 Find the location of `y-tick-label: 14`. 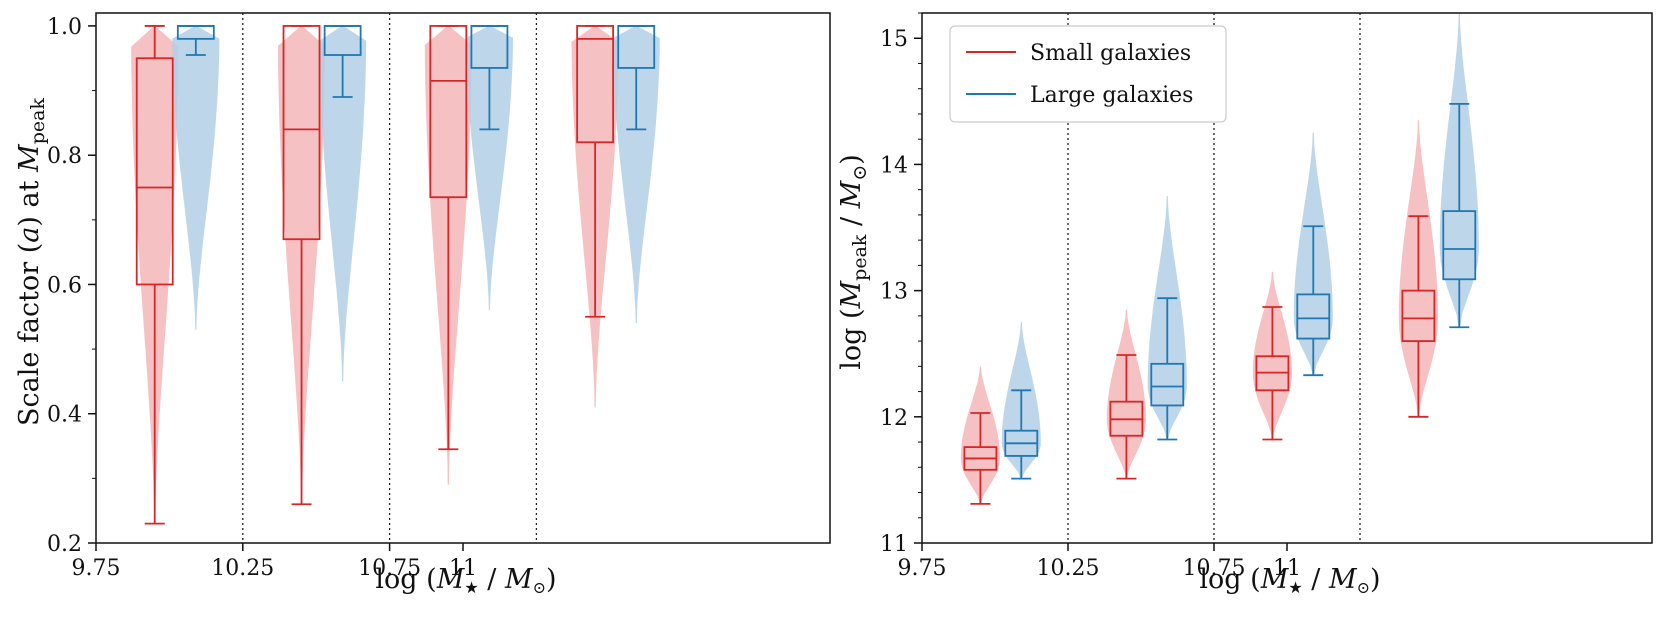

y-tick-label: 14 is located at coordinates (894, 165).